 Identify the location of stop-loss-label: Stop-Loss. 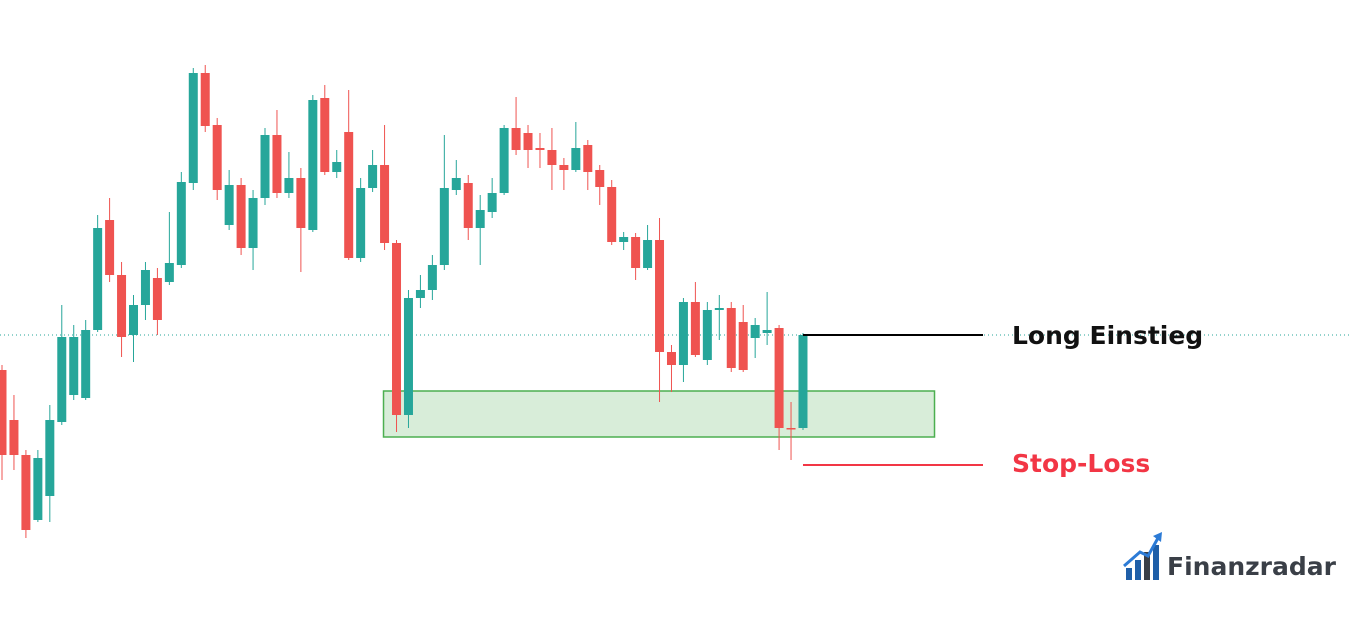
(1081, 463).